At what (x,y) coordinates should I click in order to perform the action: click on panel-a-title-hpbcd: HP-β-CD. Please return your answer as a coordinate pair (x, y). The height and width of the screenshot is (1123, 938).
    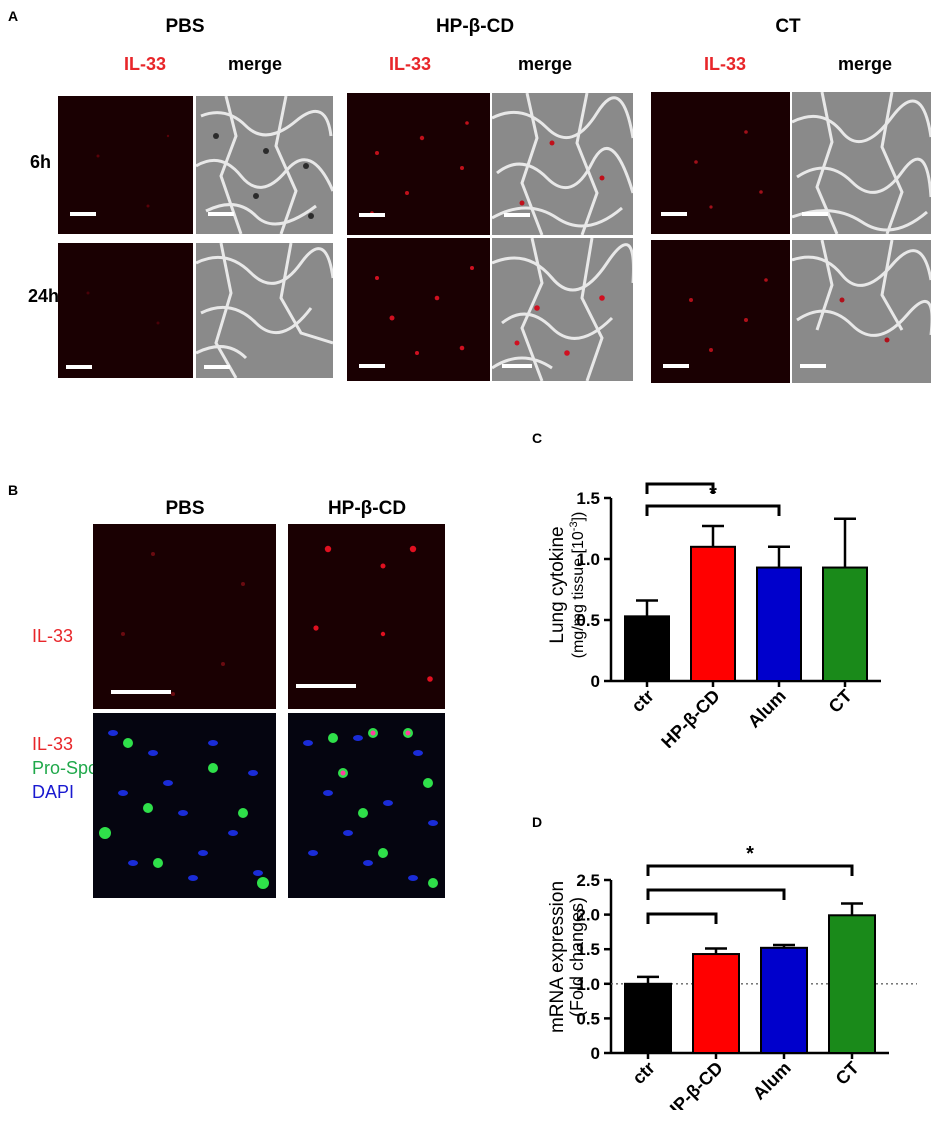
    Looking at the image, I should click on (475, 26).